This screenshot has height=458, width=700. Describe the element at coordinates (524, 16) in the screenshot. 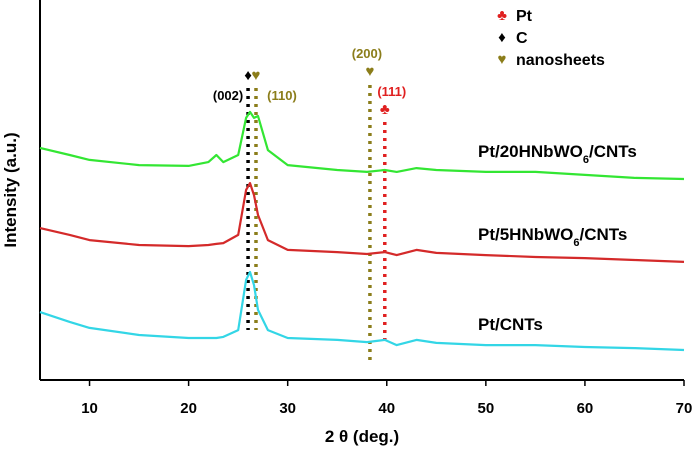

I see `legend-label: Pt` at that location.